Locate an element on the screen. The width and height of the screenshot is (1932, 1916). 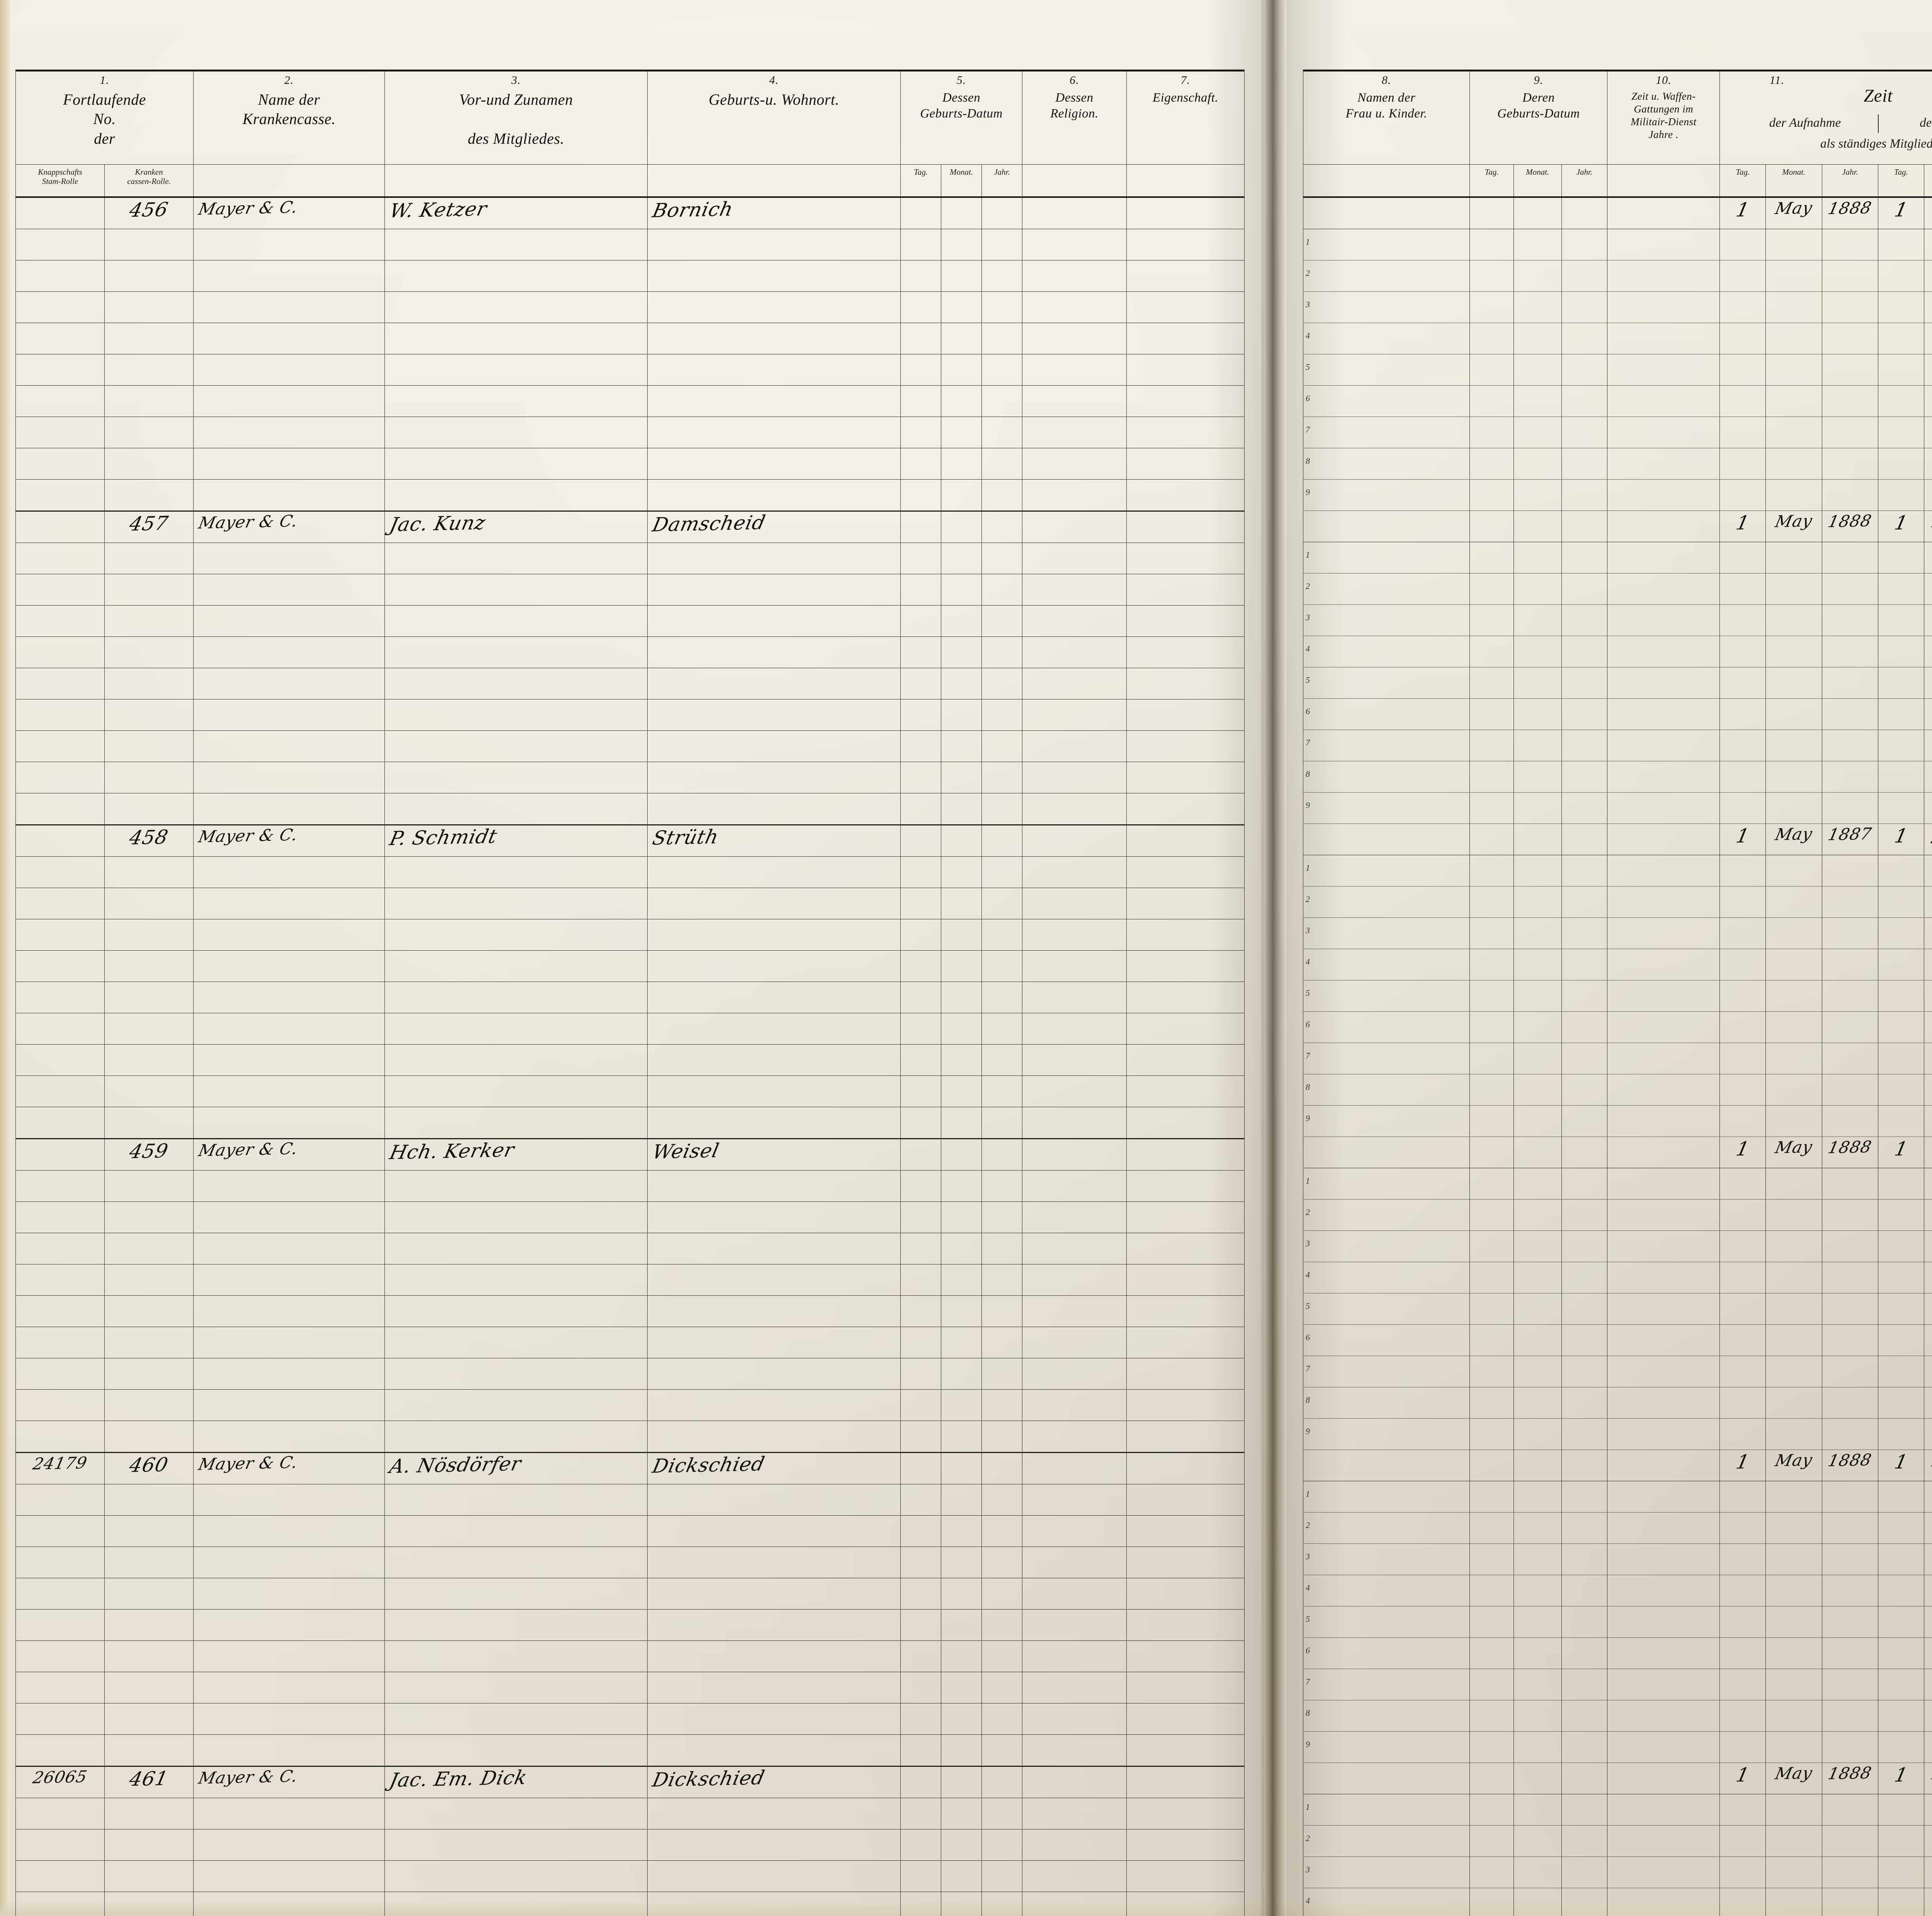
cell-frau-kinder-line: 4 is located at coordinates (1386, 651).